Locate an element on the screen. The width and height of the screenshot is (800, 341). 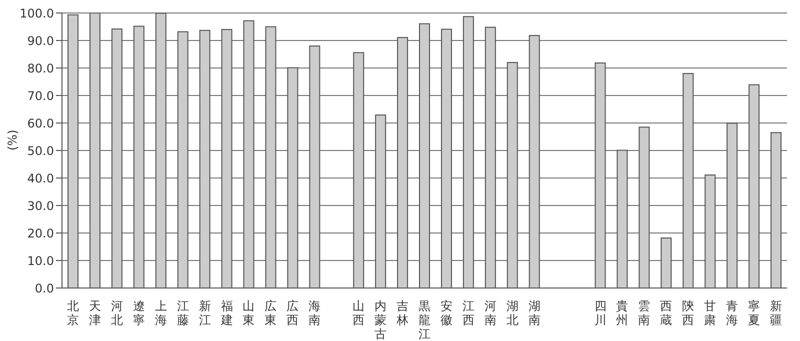
x-tick-label: 天津 is located at coordinates (94, 313).